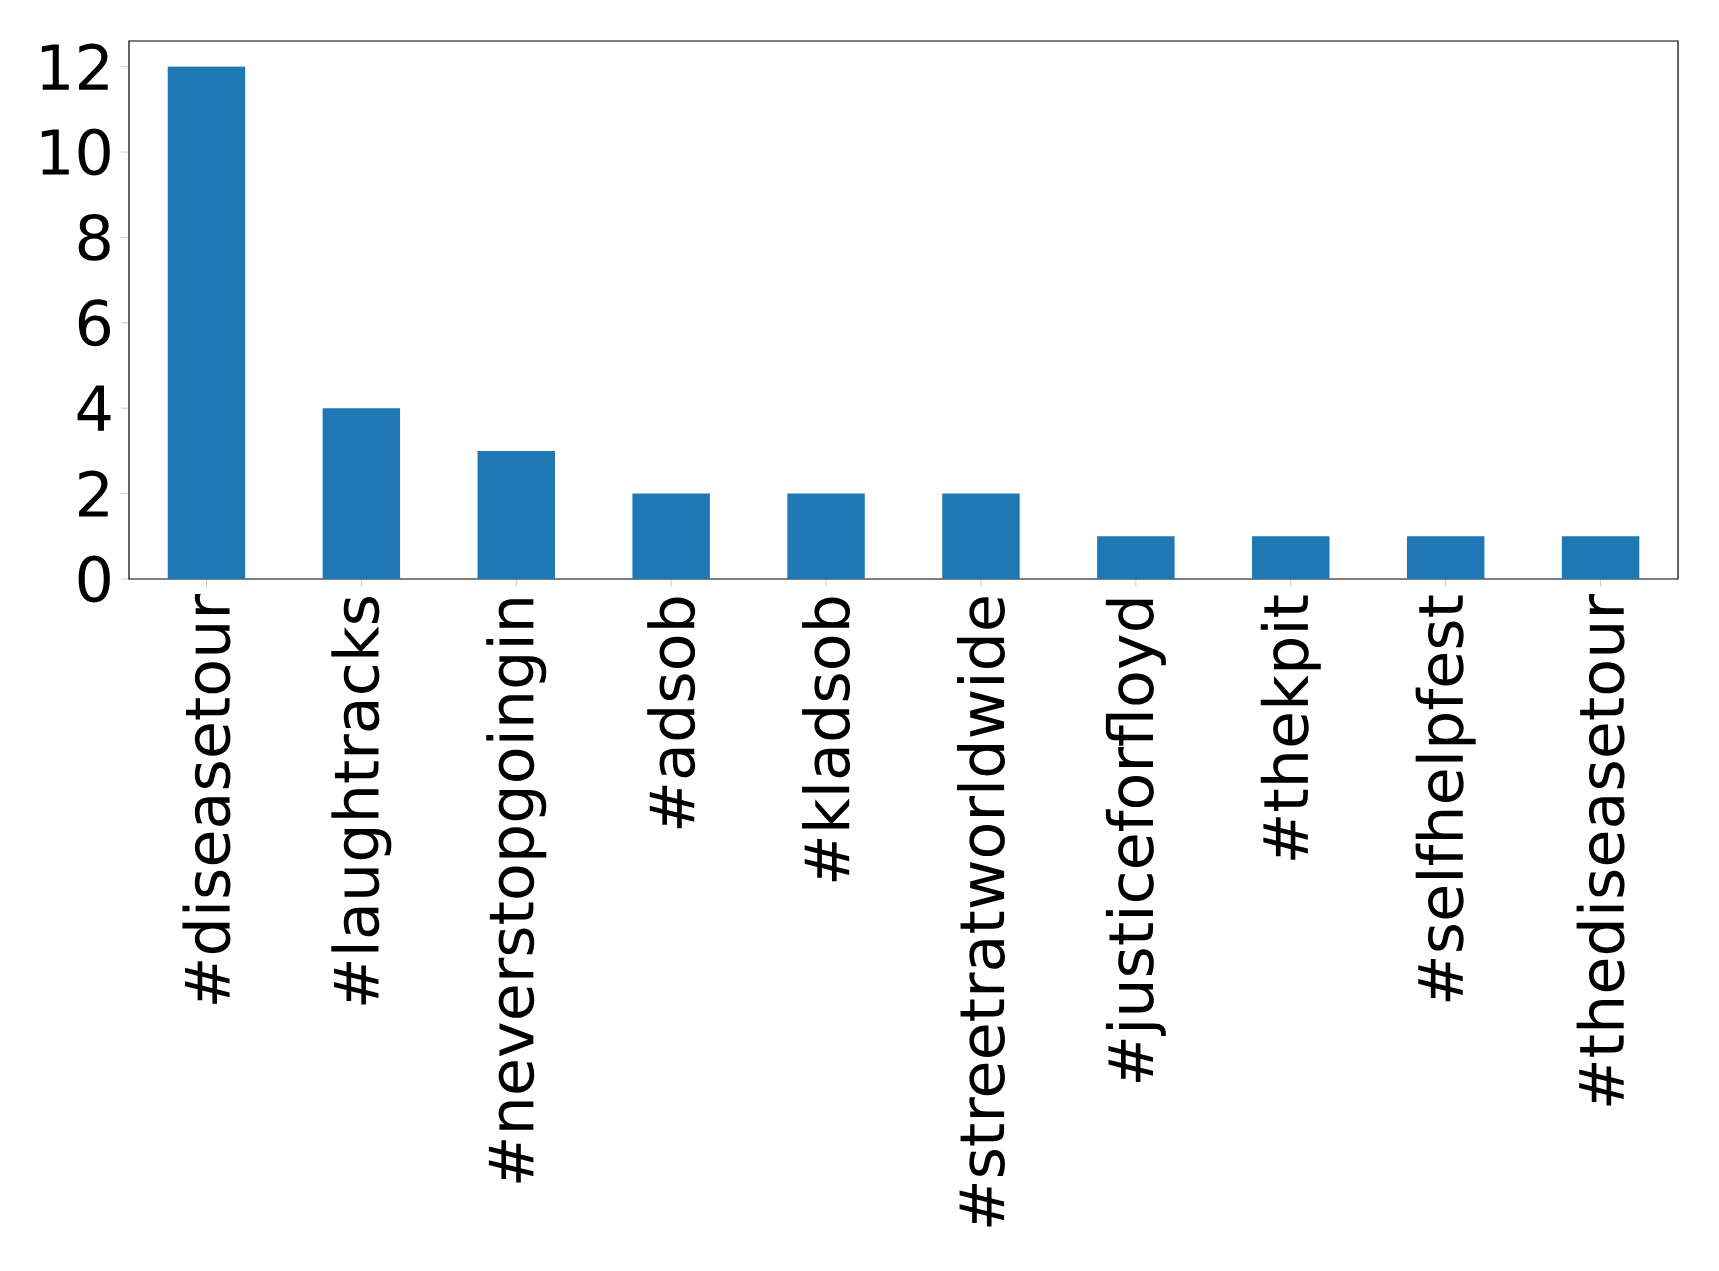 This screenshot has height=1271, width=1719. What do you see at coordinates (1135, 841) in the screenshot?
I see `x-tick-label: #justiceforfloyd` at bounding box center [1135, 841].